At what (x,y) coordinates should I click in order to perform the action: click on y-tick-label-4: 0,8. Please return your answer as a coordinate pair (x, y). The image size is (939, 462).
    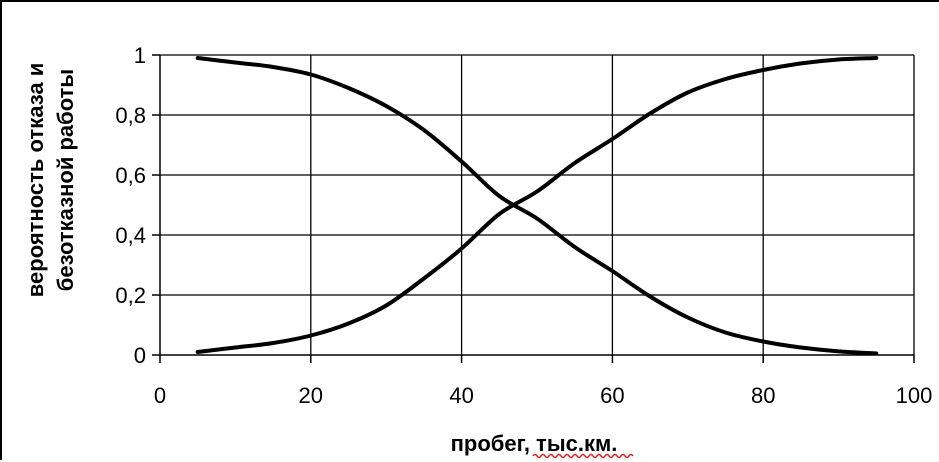
    Looking at the image, I should click on (130, 115).